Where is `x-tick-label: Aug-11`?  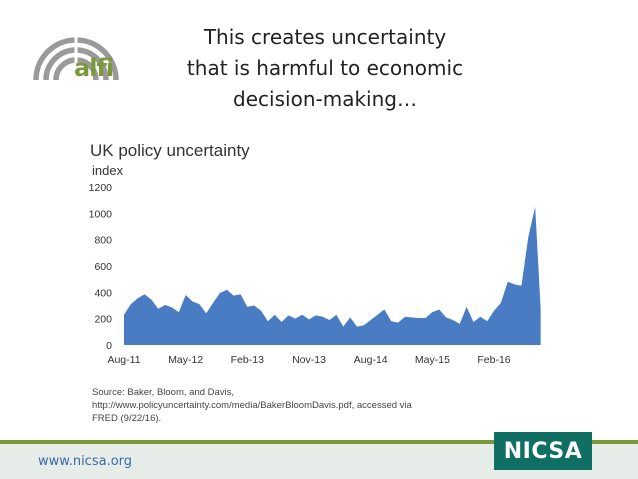
x-tick-label: Aug-11 is located at coordinates (123, 360).